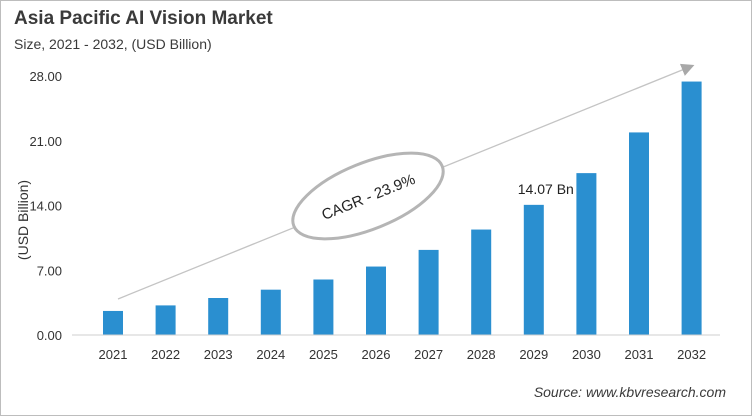 This screenshot has width=752, height=416. I want to click on bar-2030, so click(586, 254).